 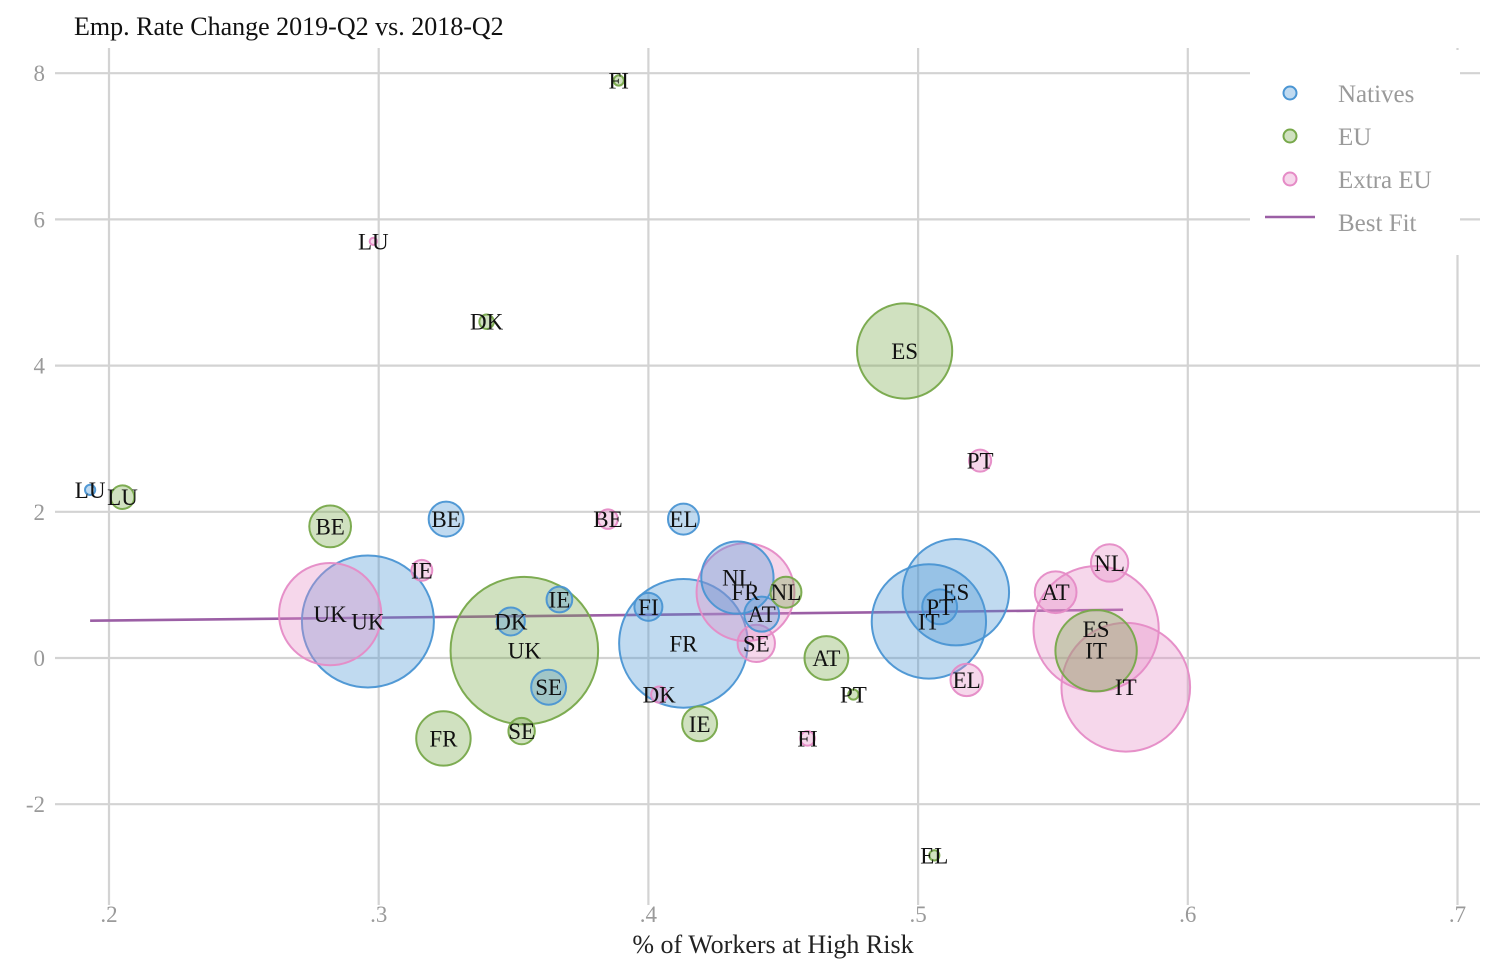 What do you see at coordinates (1385, 180) in the screenshot?
I see `legend-entry: Extra EU` at bounding box center [1385, 180].